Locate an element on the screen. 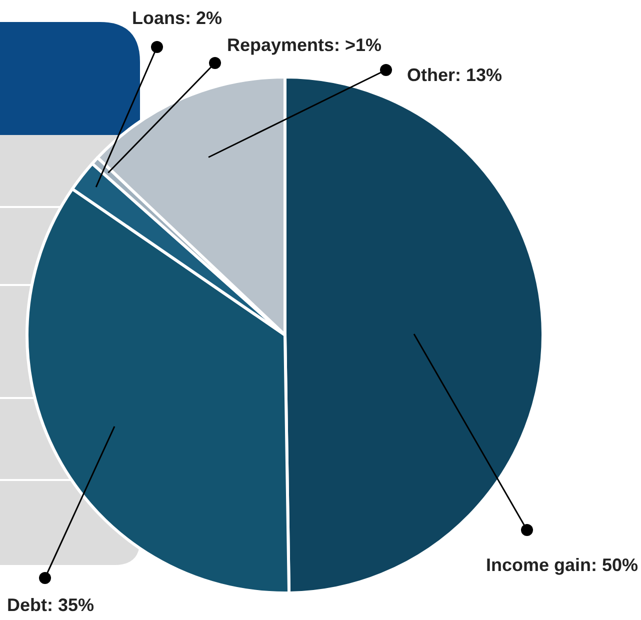 The width and height of the screenshot is (641, 620). slice-label: Other: 13% is located at coordinates (454, 75).